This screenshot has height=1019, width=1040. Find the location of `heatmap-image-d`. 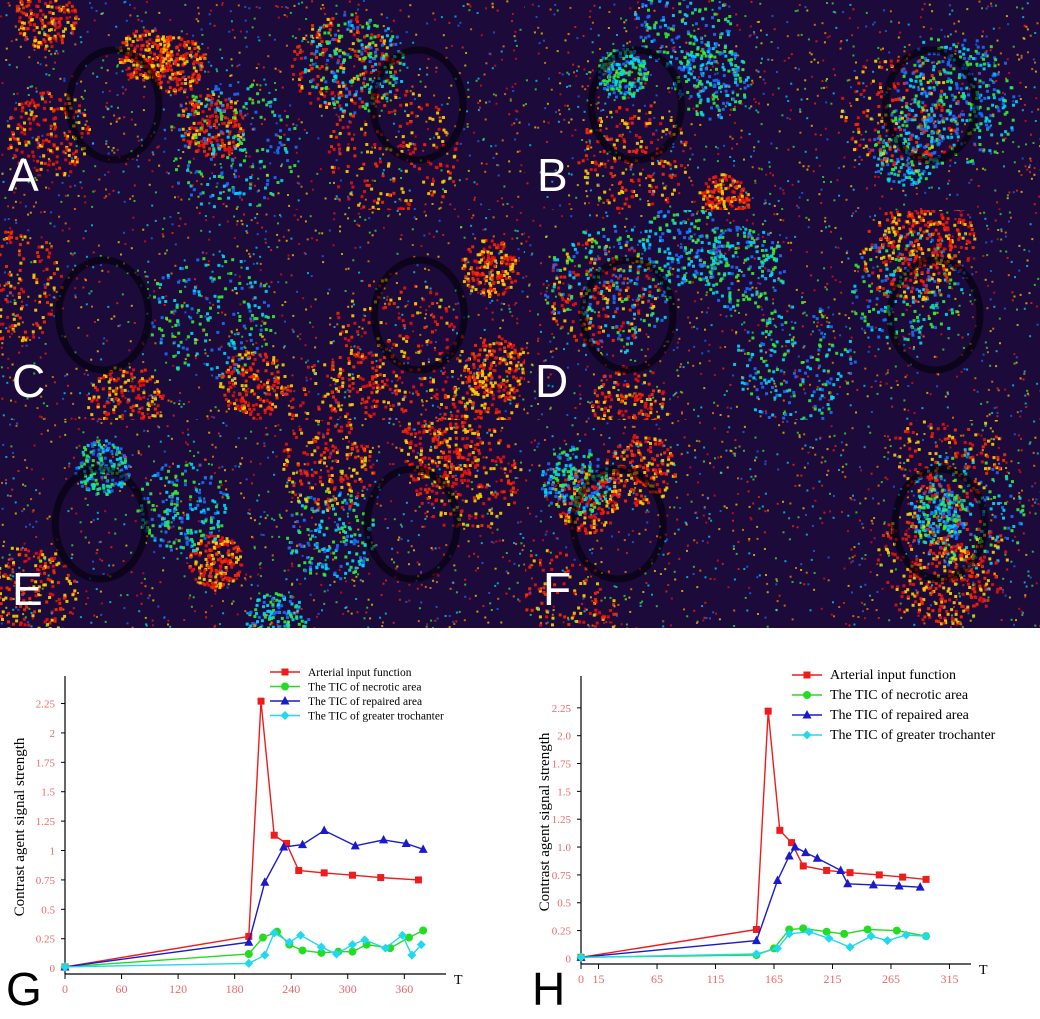

heatmap-image-d is located at coordinates (782, 315).